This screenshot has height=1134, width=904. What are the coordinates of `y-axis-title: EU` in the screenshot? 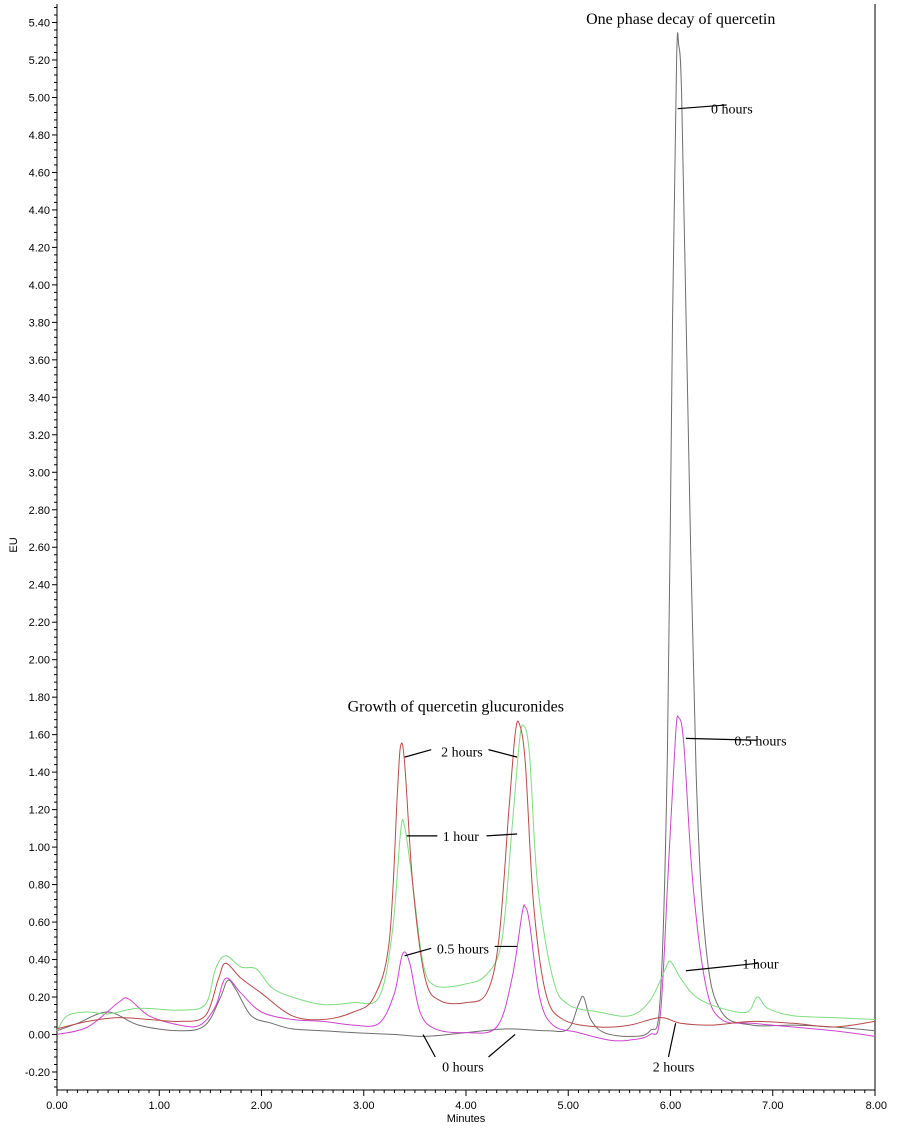 It's located at (14, 544).